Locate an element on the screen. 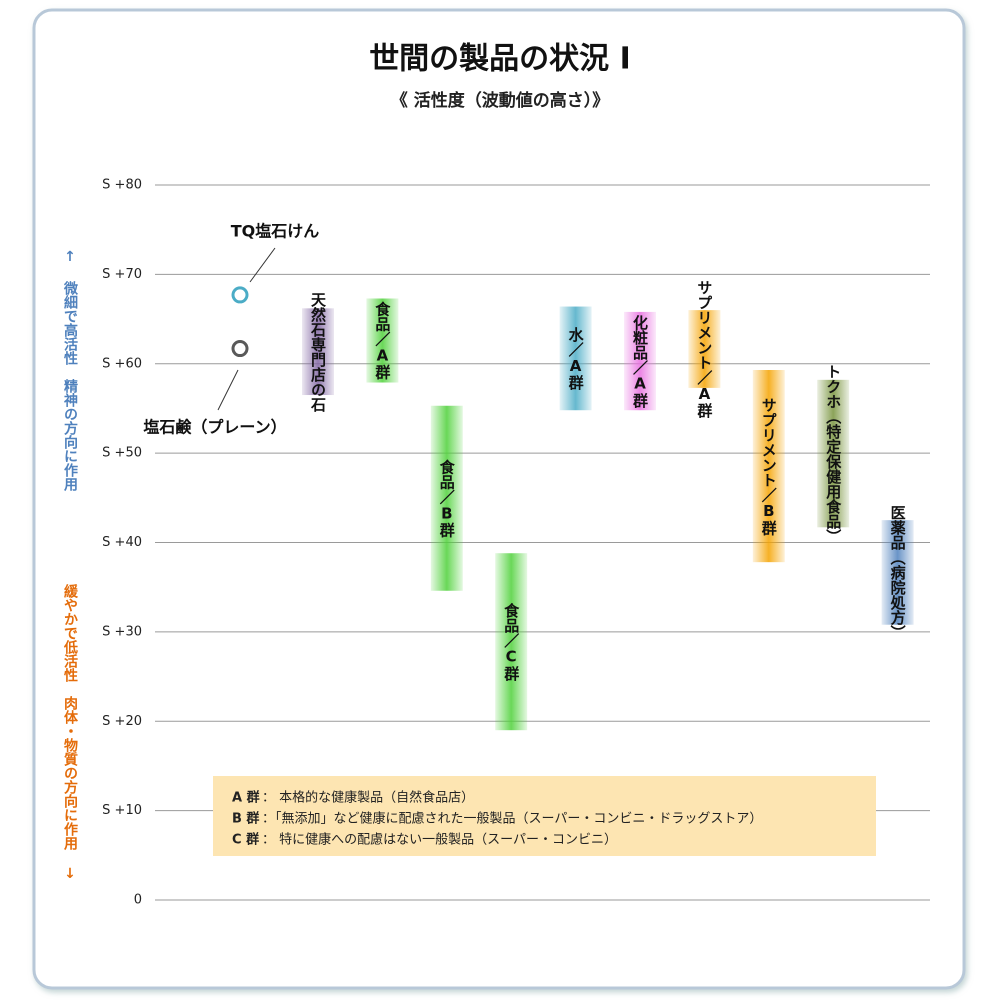 Image resolution: width=1000 pixels, height=1004 pixels. bar-label: 医薬品（病院処方） is located at coordinates (898, 572).